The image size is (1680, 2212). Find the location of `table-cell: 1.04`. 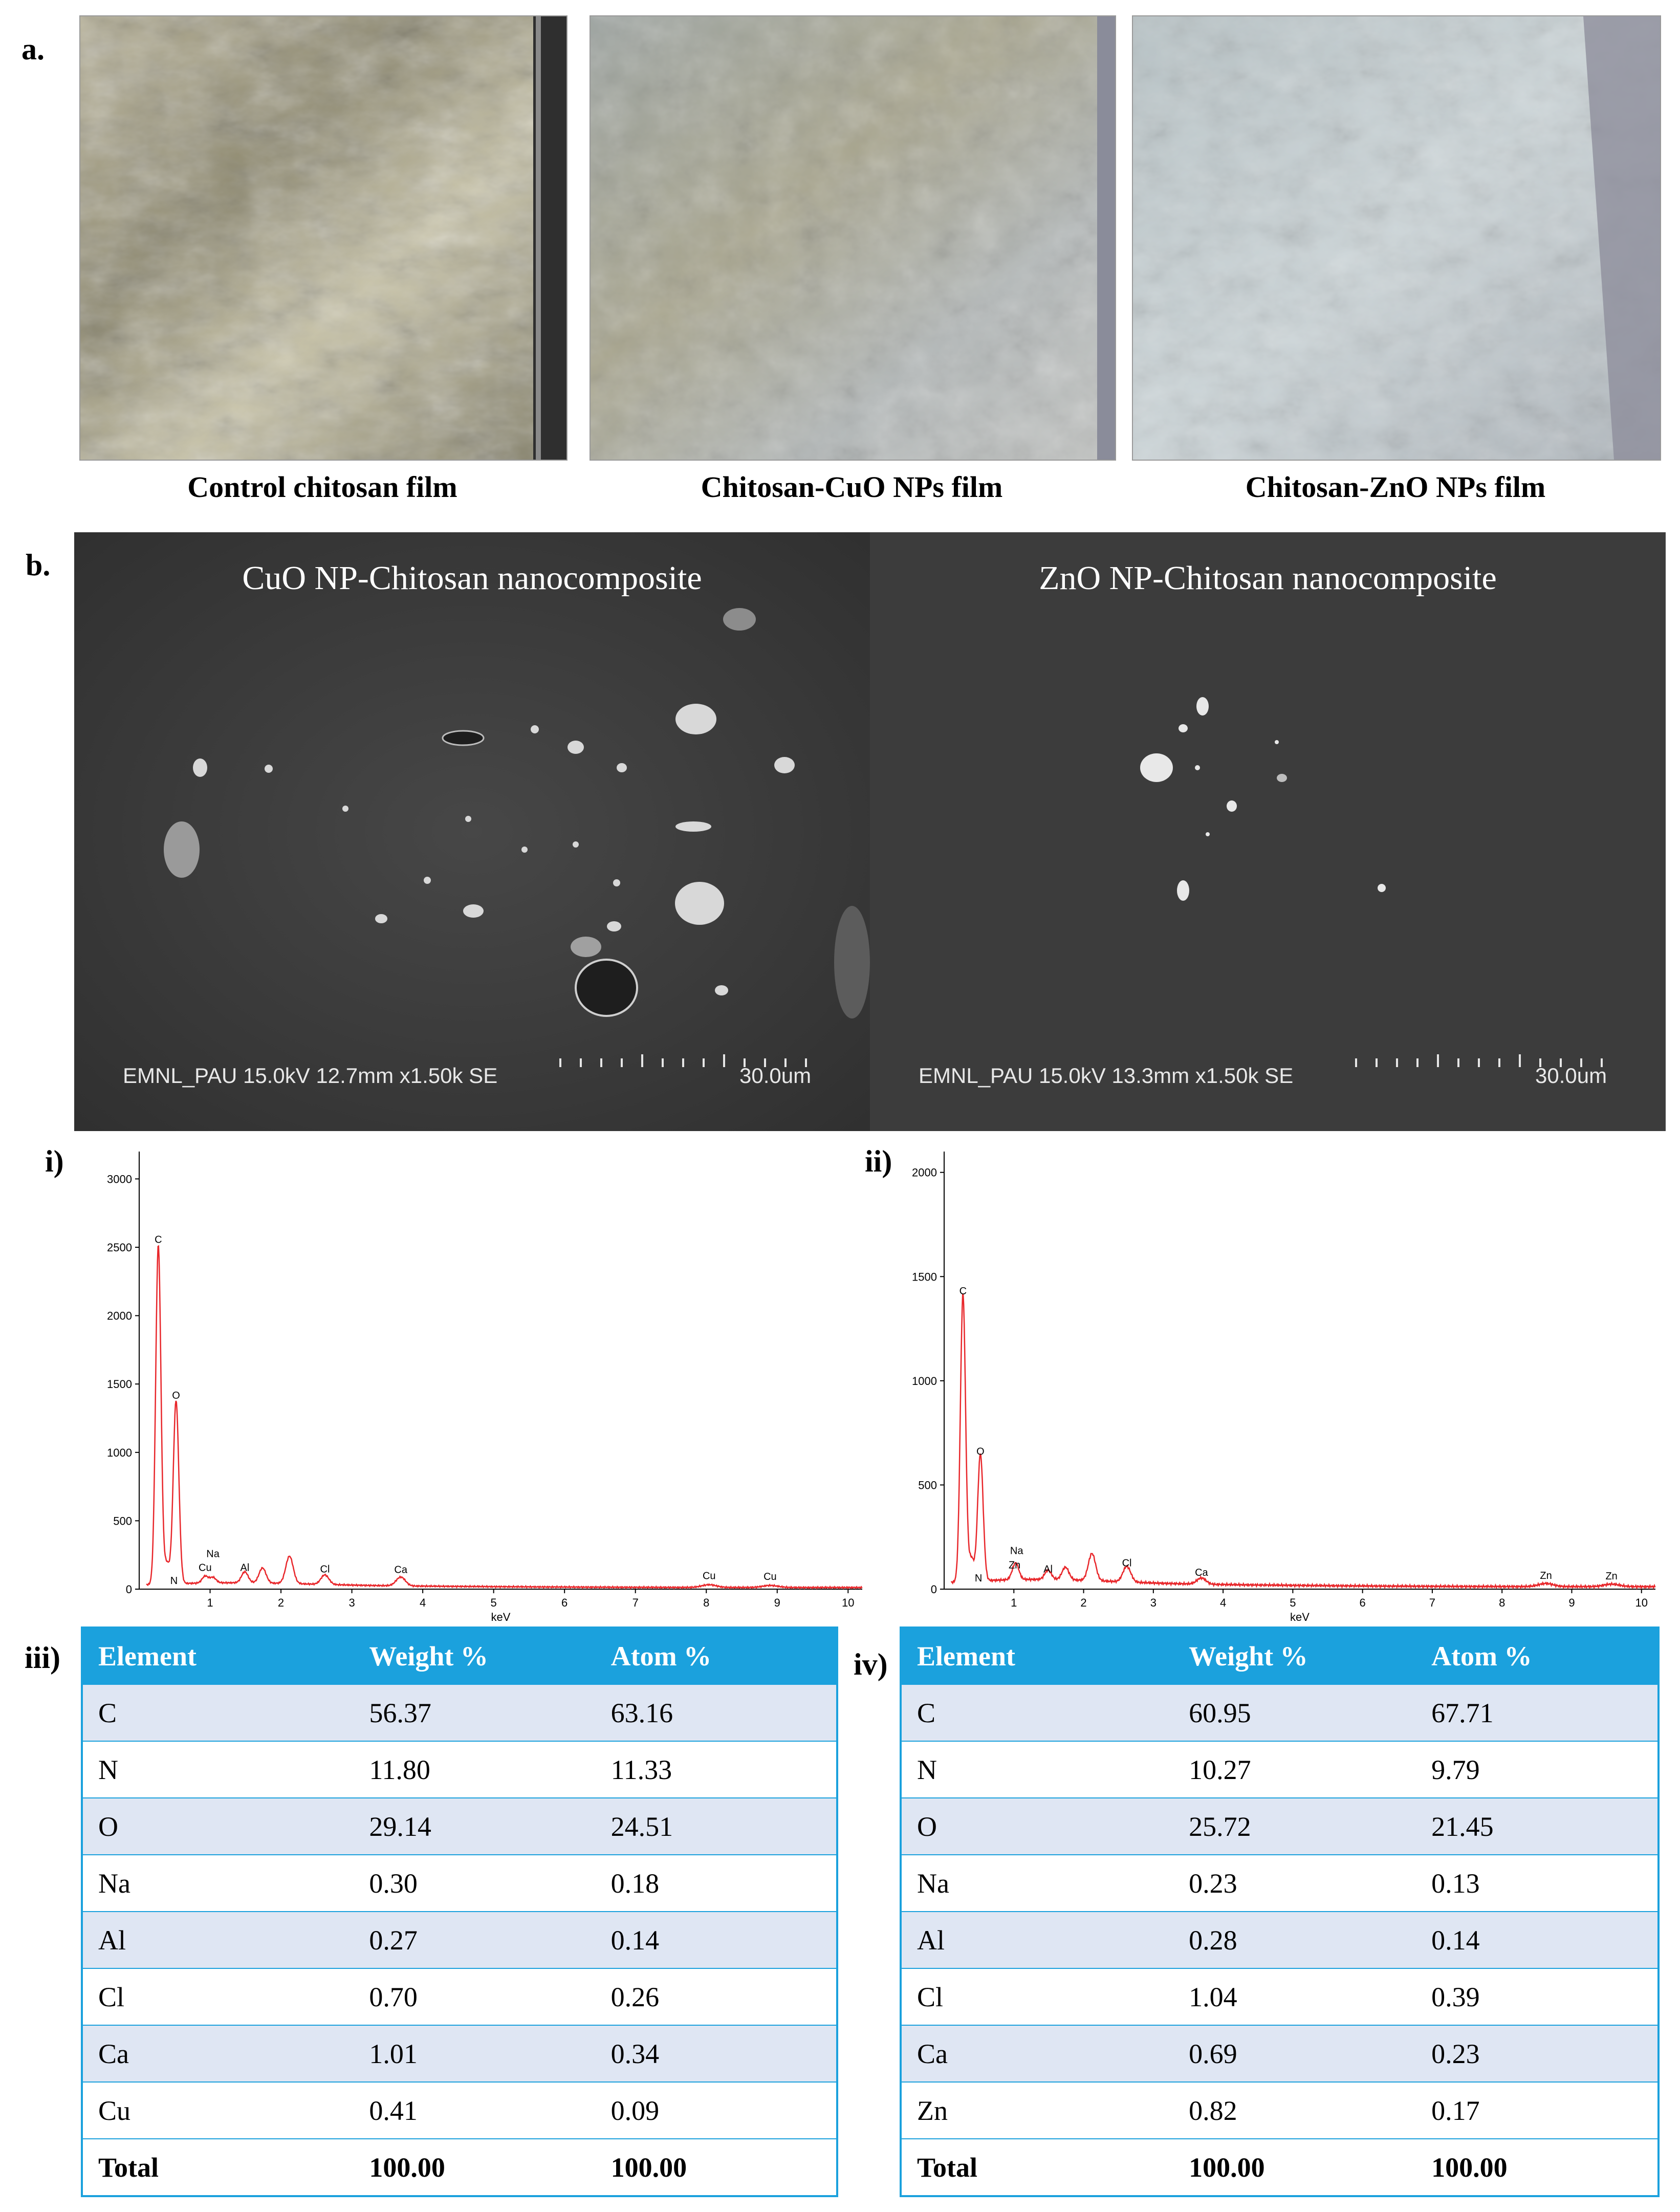

table-cell: 1.04 is located at coordinates (1294, 1996).